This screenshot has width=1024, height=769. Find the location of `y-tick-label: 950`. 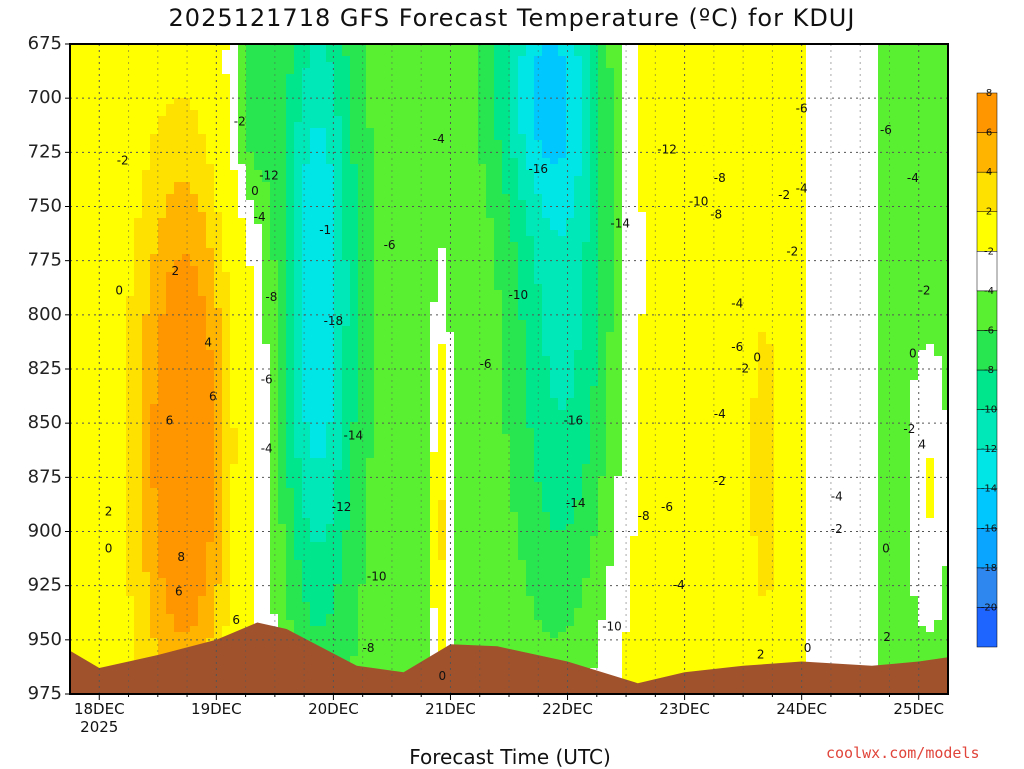

y-tick-label: 950 is located at coordinates (45, 639).